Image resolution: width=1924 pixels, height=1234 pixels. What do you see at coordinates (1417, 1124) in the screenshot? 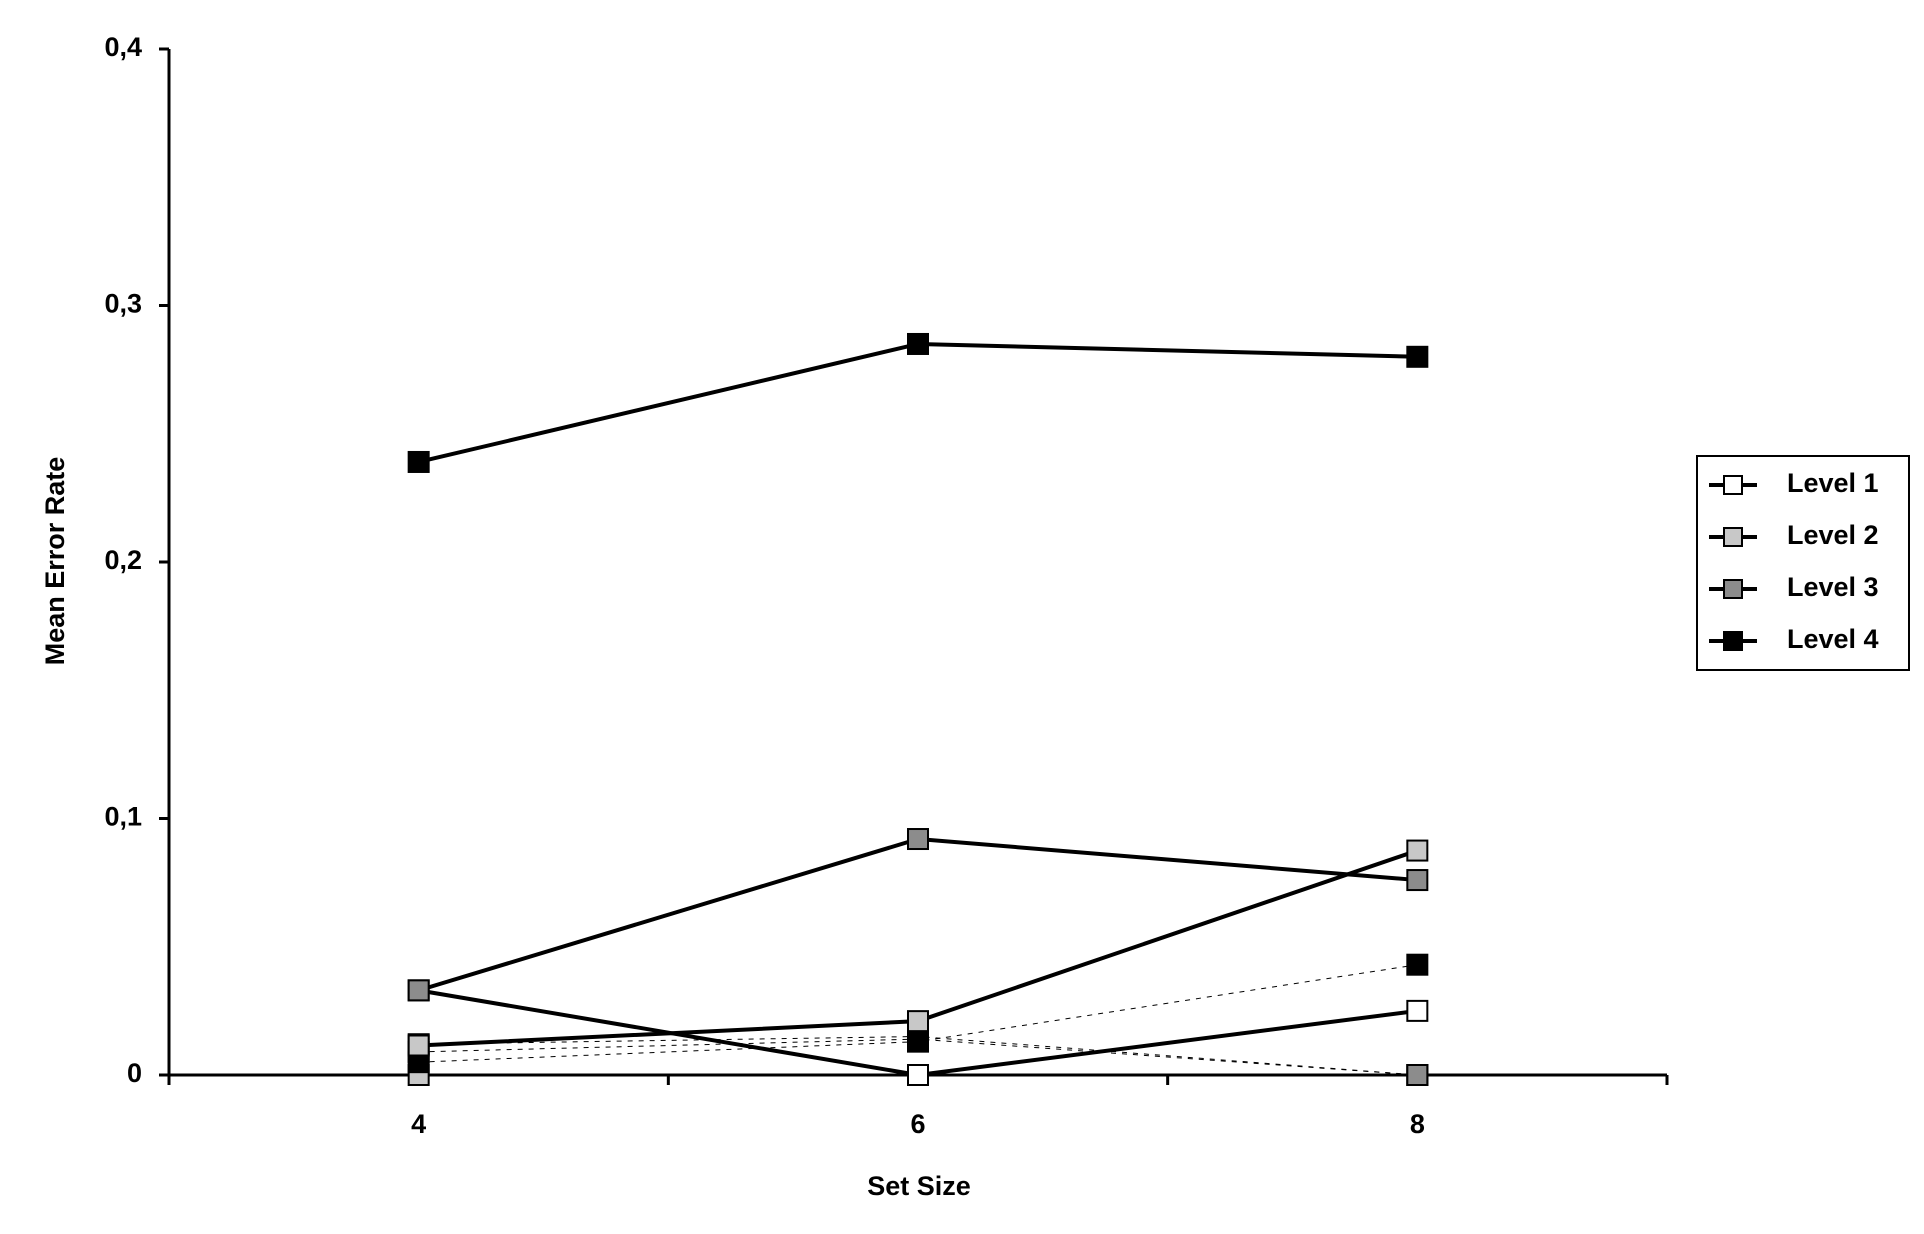
I see `x-tick-label: 8` at bounding box center [1417, 1124].